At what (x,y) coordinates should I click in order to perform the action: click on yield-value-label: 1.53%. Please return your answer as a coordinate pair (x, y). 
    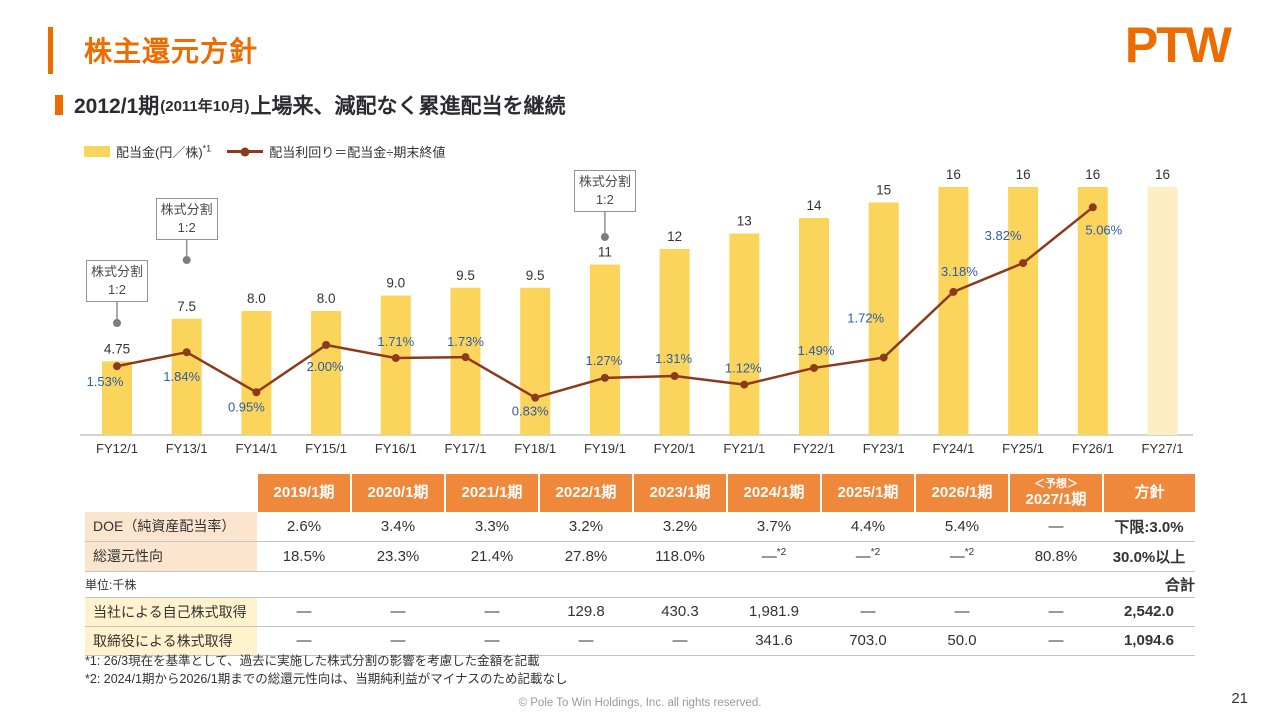
    Looking at the image, I should click on (105, 381).